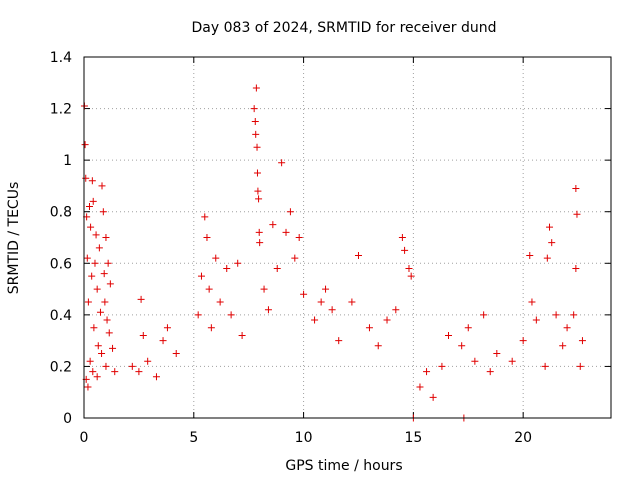 This screenshot has width=640, height=480. Describe the element at coordinates (523, 438) in the screenshot. I see `x-tick-label: 20` at that location.